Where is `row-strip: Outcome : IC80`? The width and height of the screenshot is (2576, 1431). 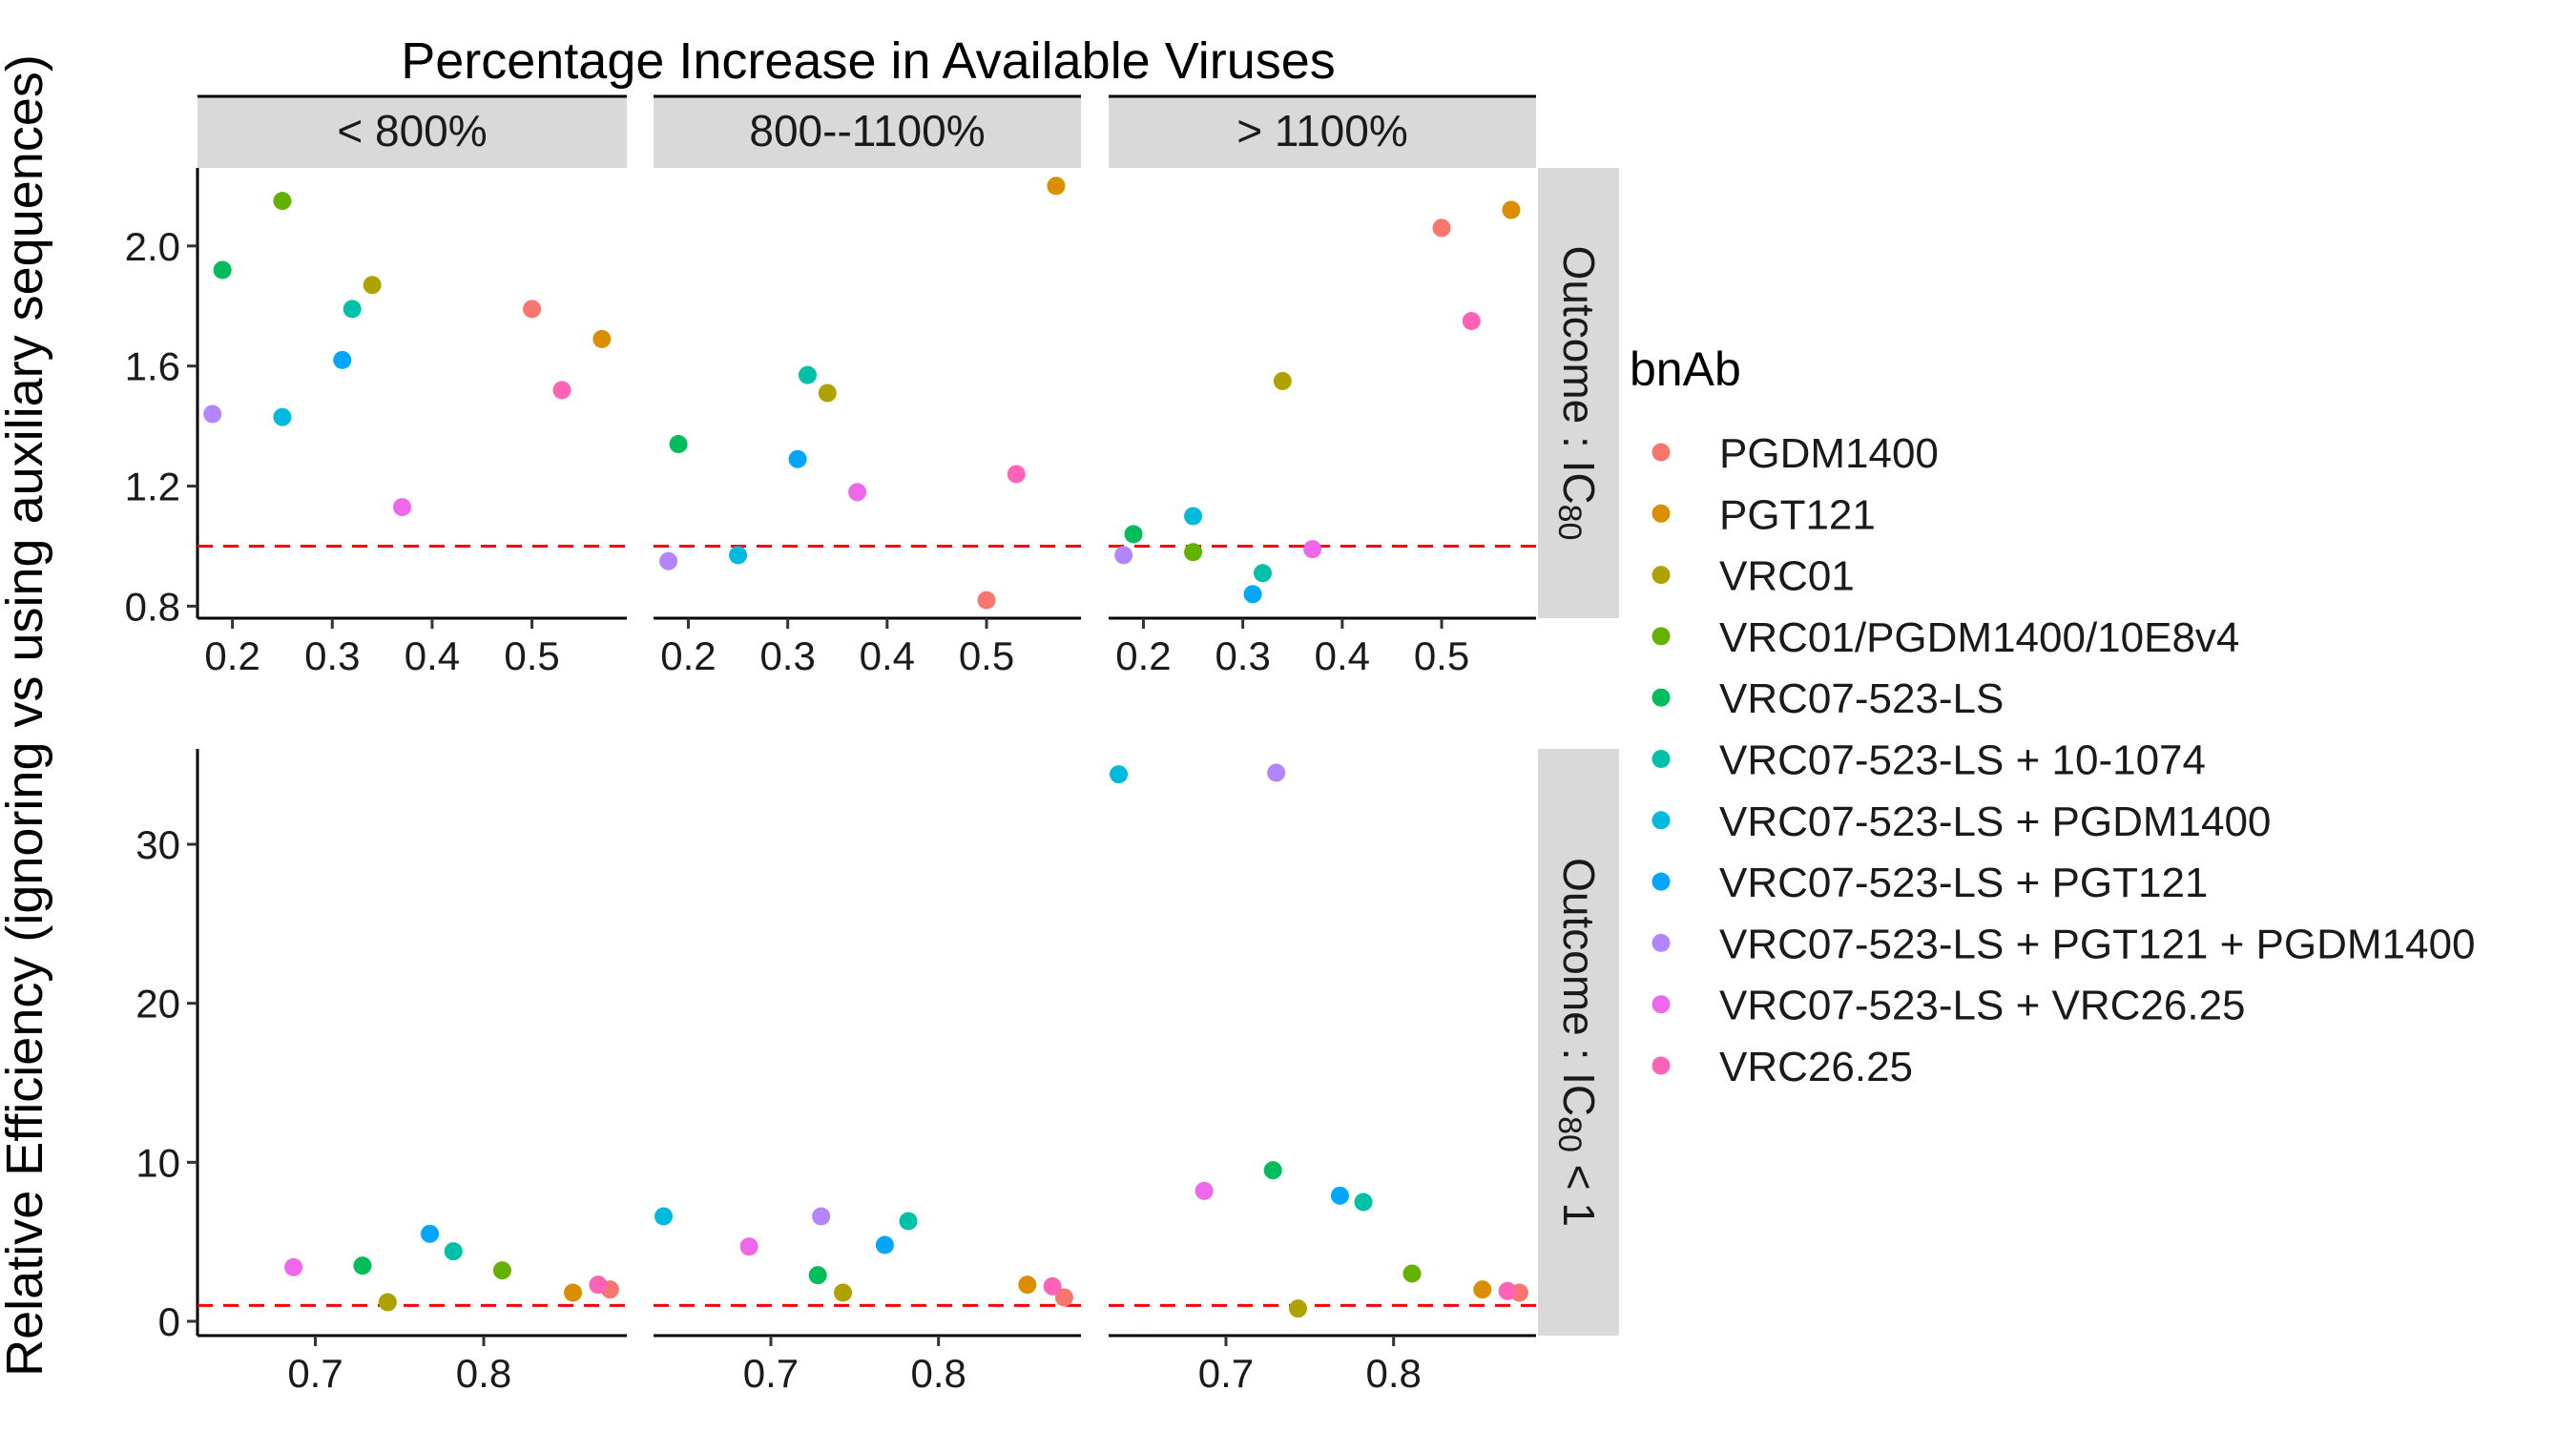
row-strip: Outcome : IC80 is located at coordinates (1578, 393).